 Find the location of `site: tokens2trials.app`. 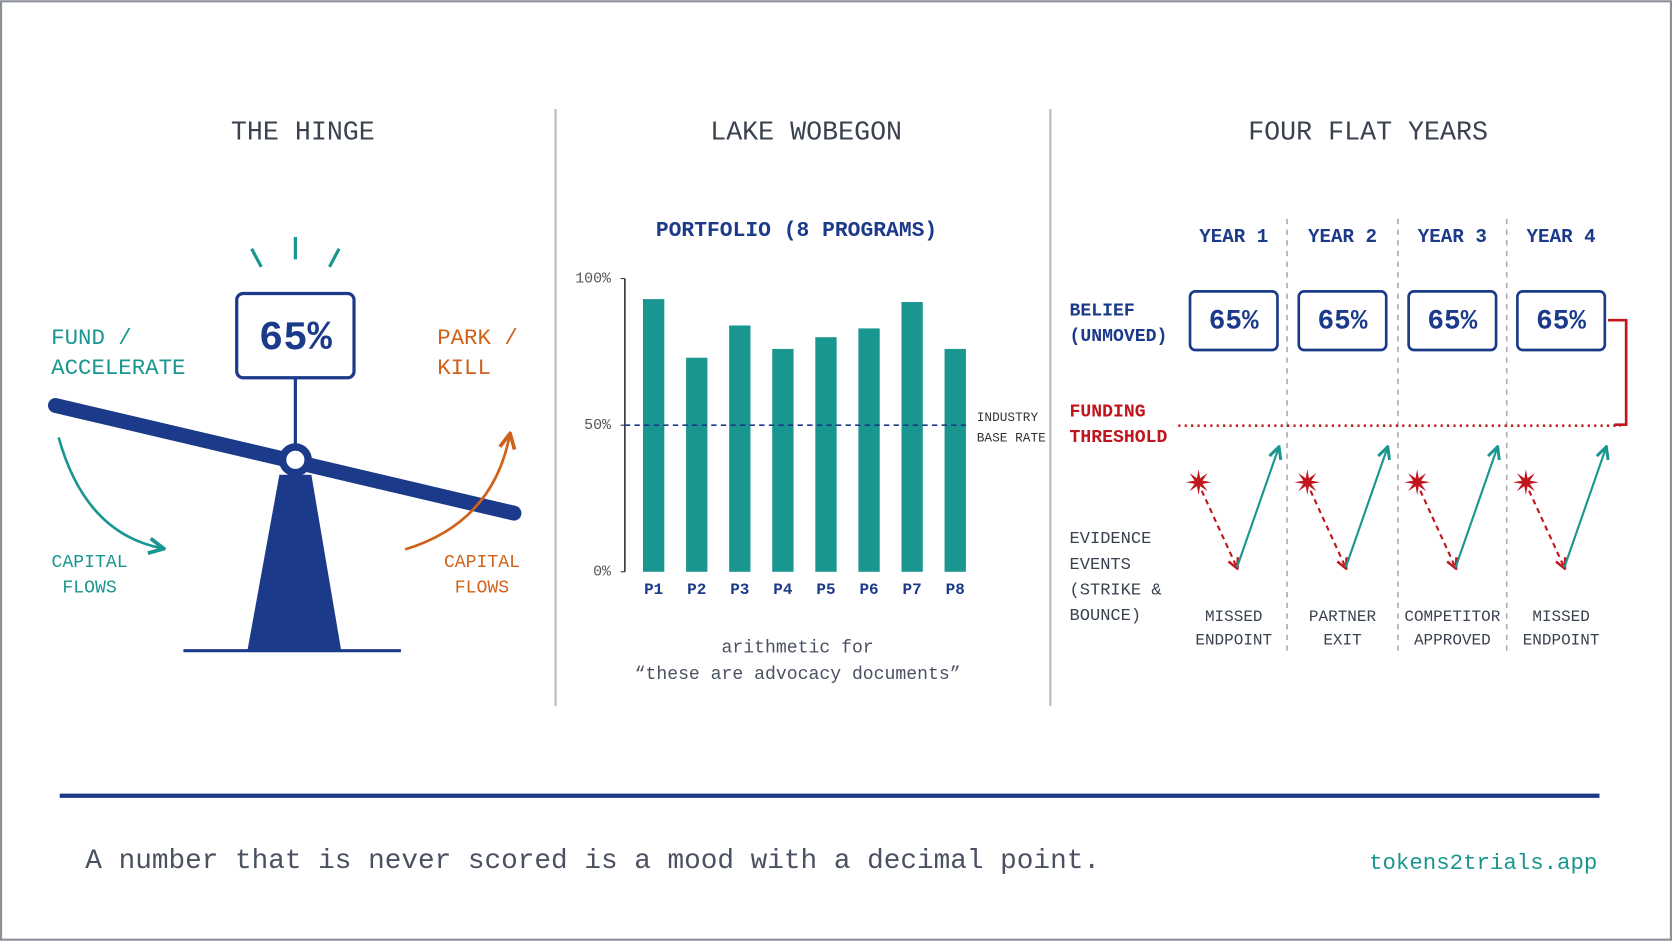

site: tokens2trials.app is located at coordinates (1483, 863).